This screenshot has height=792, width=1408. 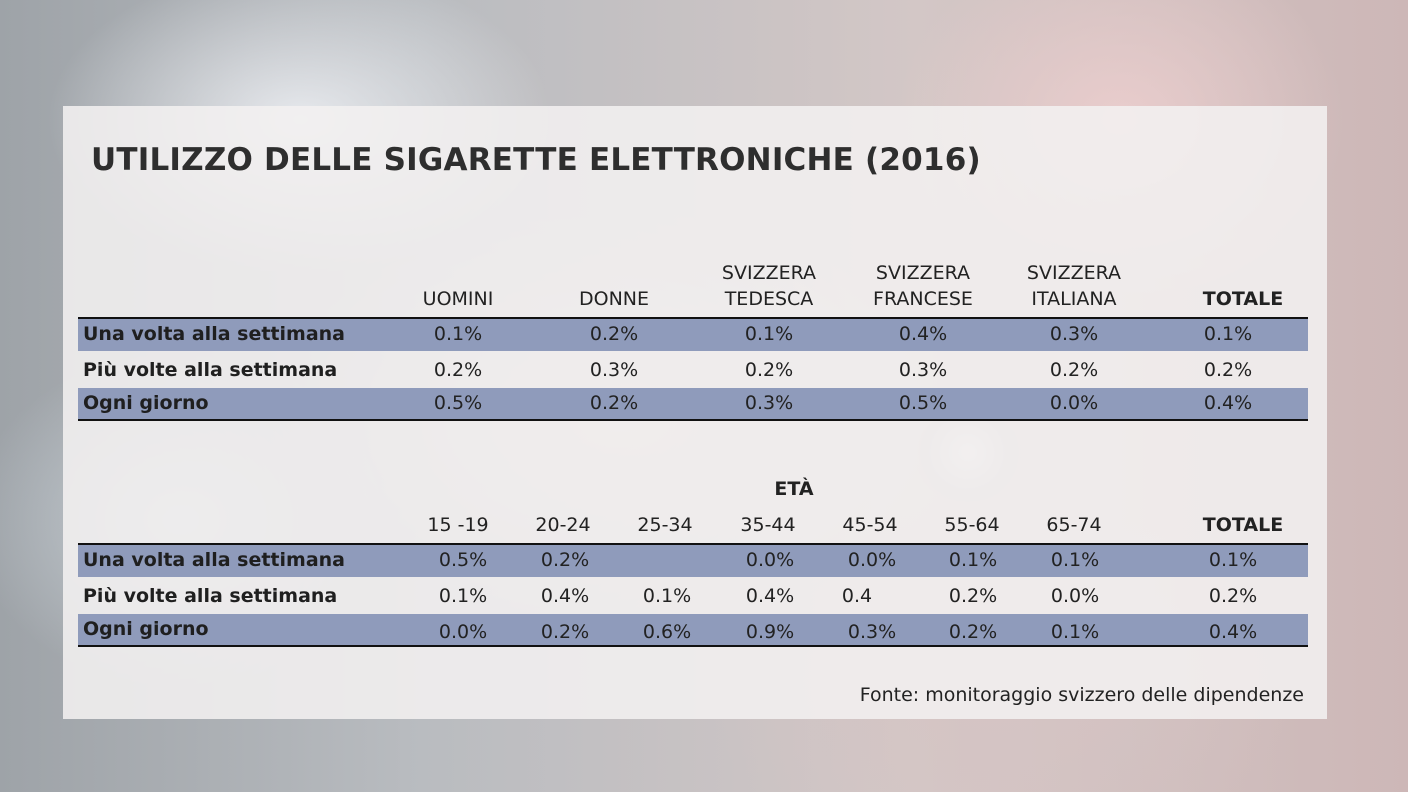 What do you see at coordinates (458, 525) in the screenshot?
I see `t2-header-col: 15 -19` at bounding box center [458, 525].